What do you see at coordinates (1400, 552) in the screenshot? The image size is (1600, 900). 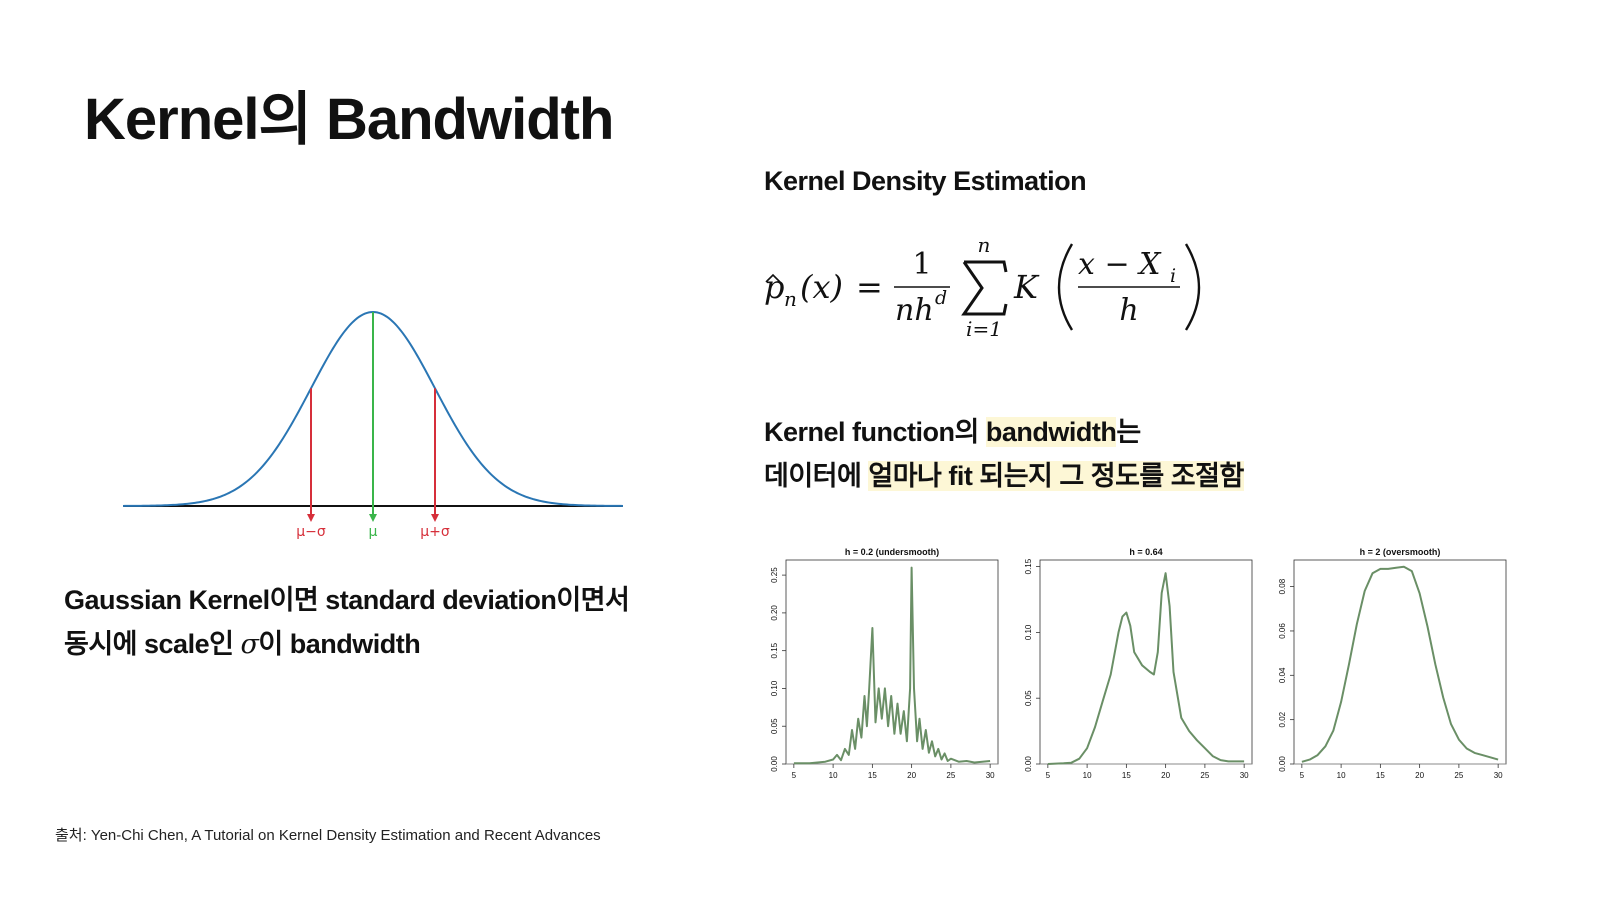 I see `plot-title: h = 2 (oversmooth)` at bounding box center [1400, 552].